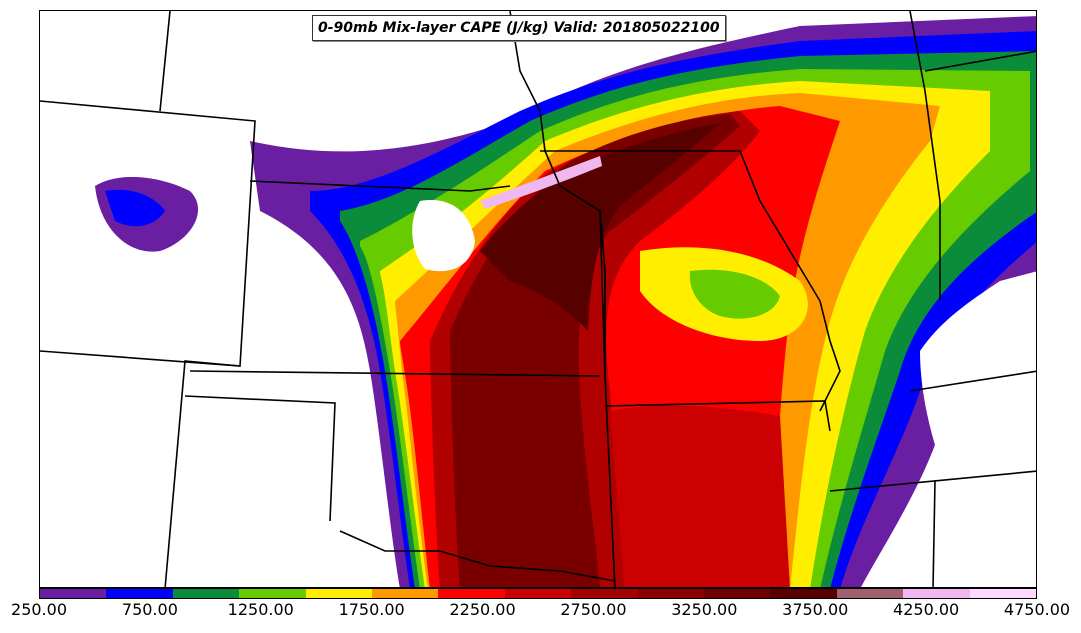  Describe the element at coordinates (700, 496) in the screenshot. I see `cape-band-red-south` at that location.